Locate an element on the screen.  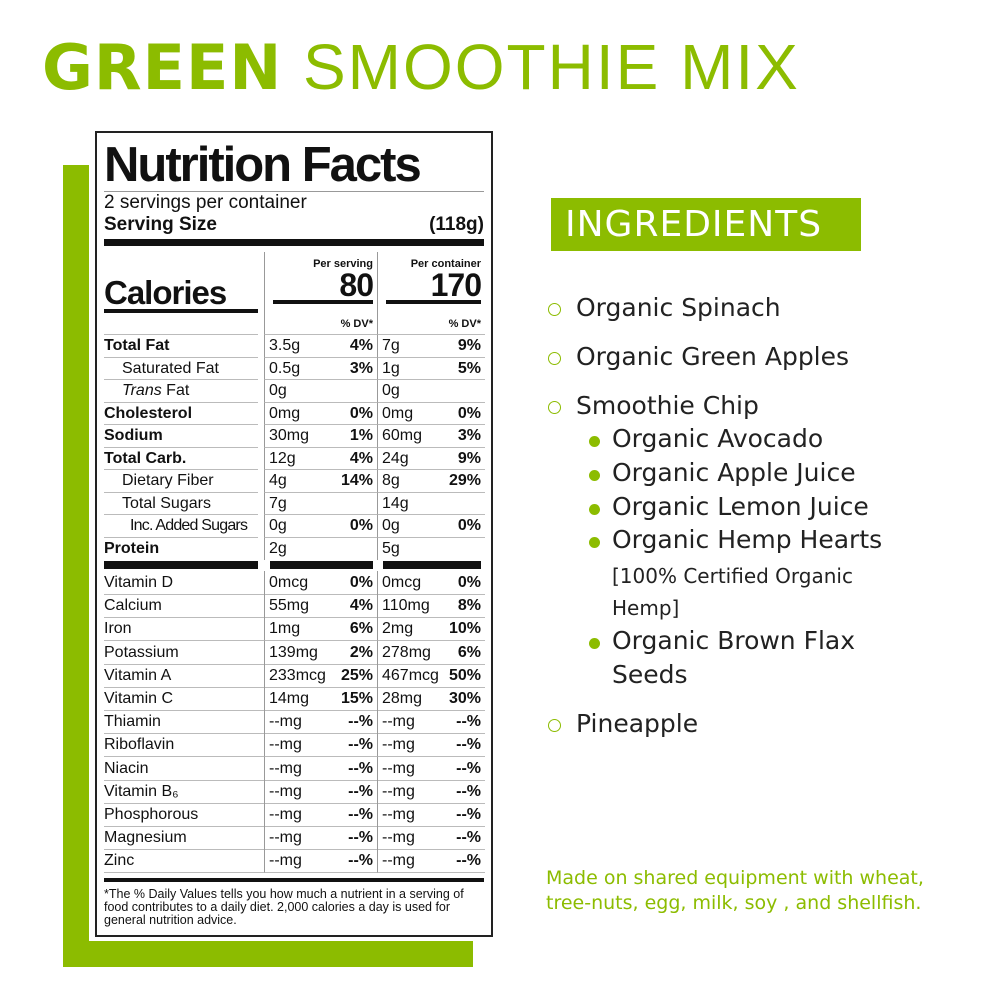
serving-size-label: Serving Size is located at coordinates (160, 224).